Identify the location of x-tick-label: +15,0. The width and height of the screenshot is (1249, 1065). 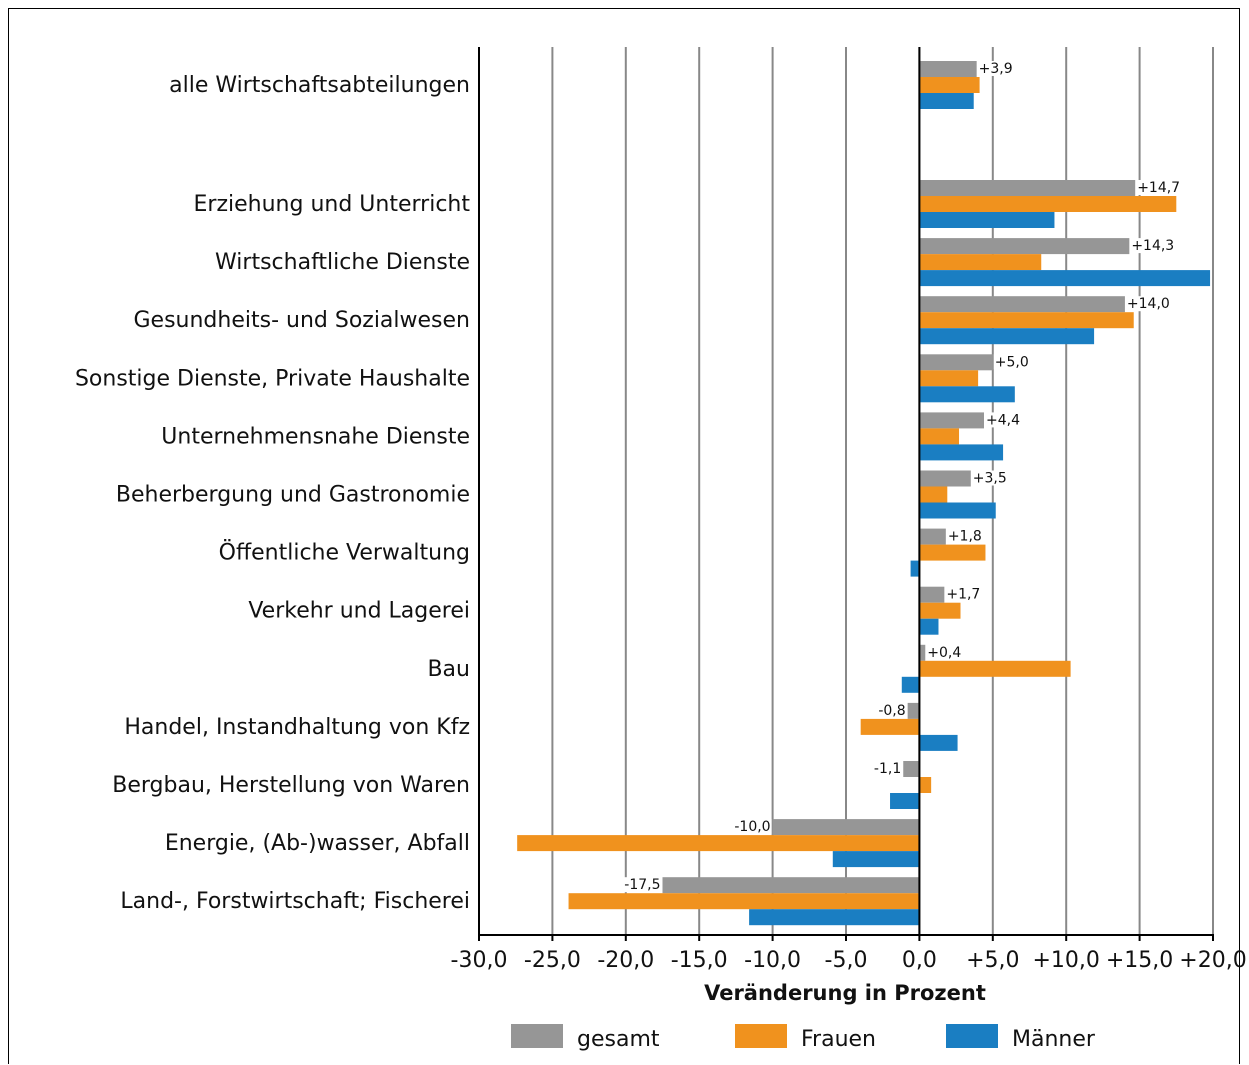
(1139, 960).